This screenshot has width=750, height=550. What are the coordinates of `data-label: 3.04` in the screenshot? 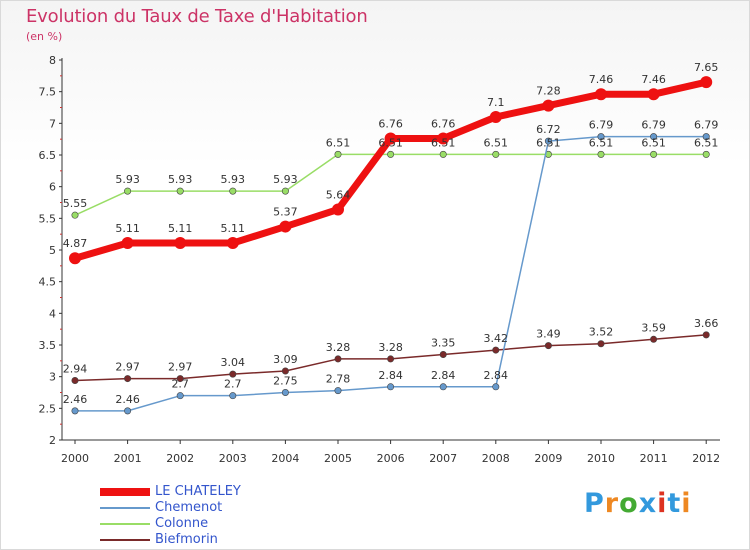 It's located at (233, 362).